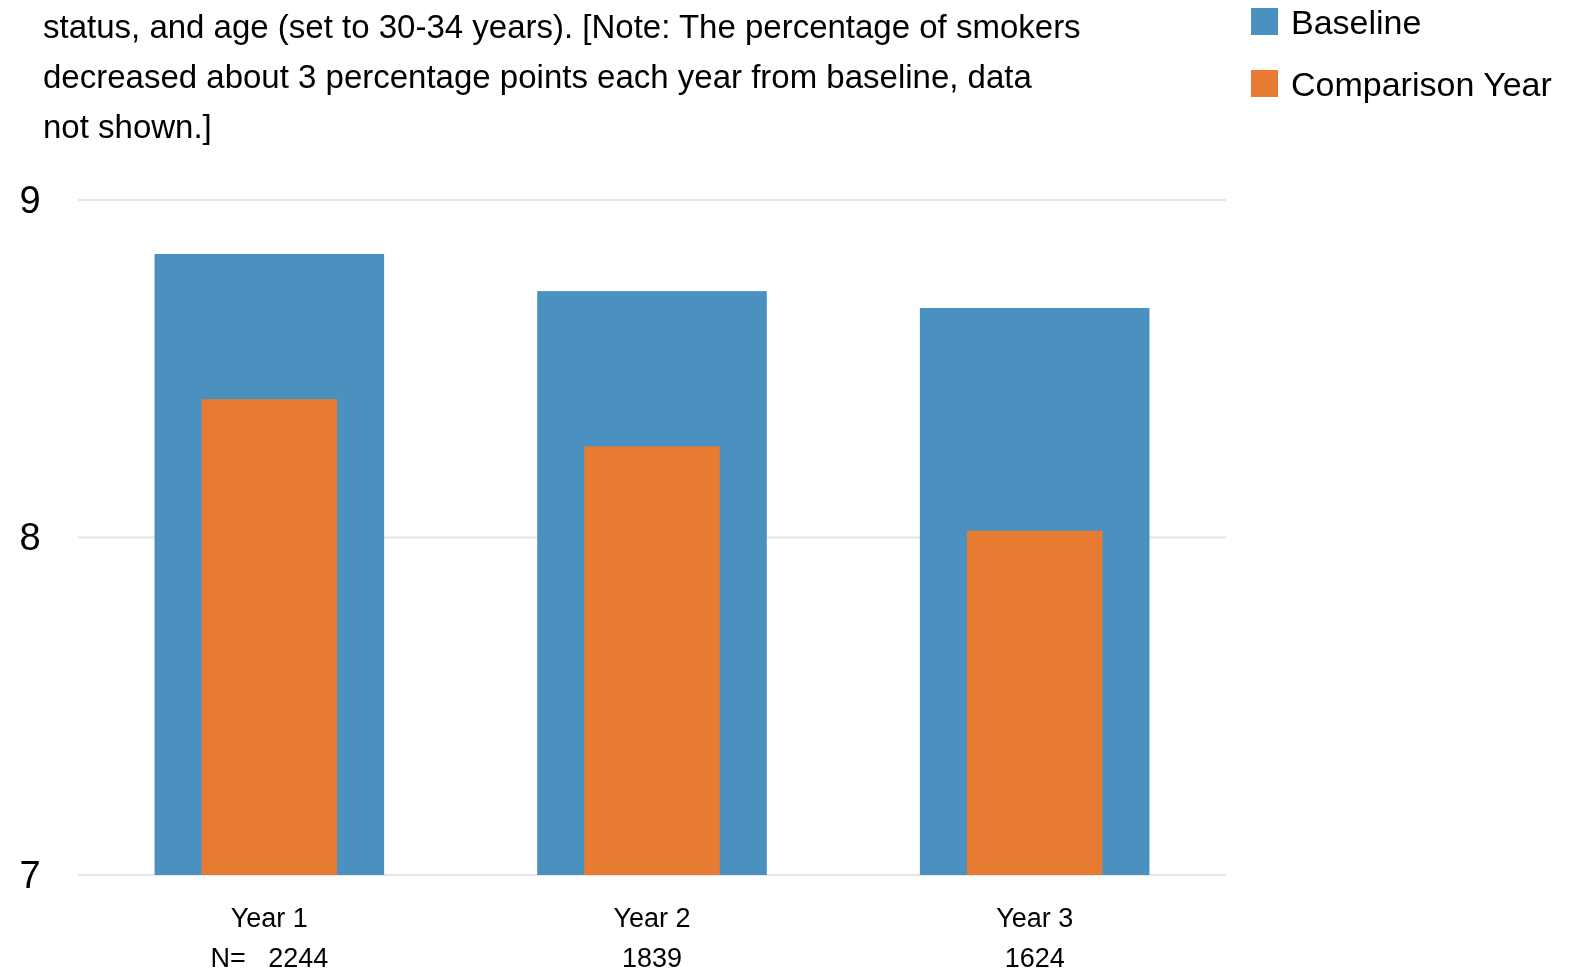 This screenshot has width=1576, height=975. Describe the element at coordinates (1421, 84) in the screenshot. I see `legend-label: Comparison Year` at that location.